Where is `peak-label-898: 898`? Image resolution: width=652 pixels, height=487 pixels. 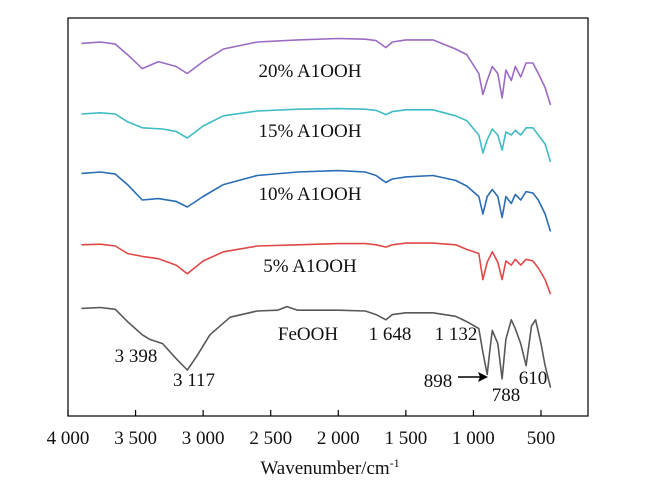
peak-label-898: 898 is located at coordinates (438, 381).